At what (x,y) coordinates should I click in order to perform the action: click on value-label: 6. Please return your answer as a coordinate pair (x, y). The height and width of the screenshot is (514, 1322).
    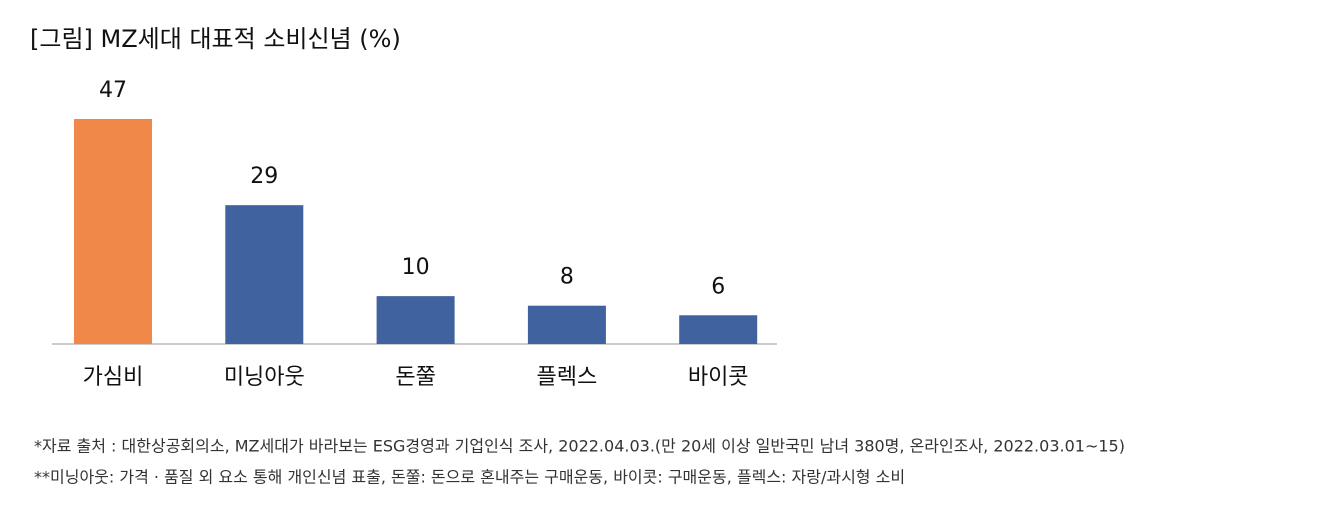
    Looking at the image, I should click on (718, 286).